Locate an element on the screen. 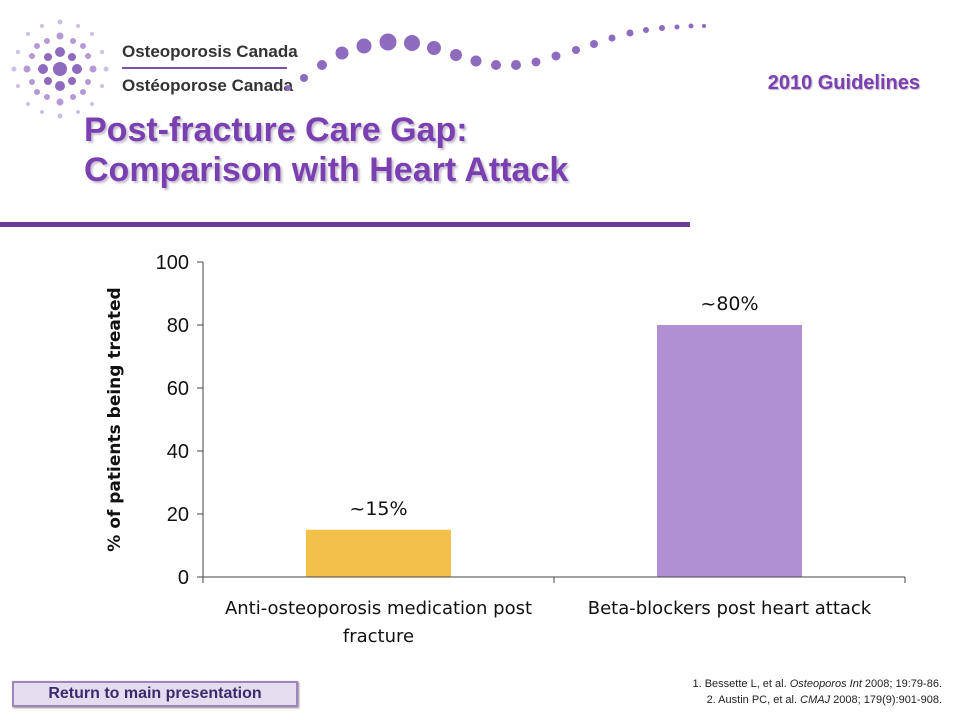  y-tick-label-40: 40 is located at coordinates (178, 452).